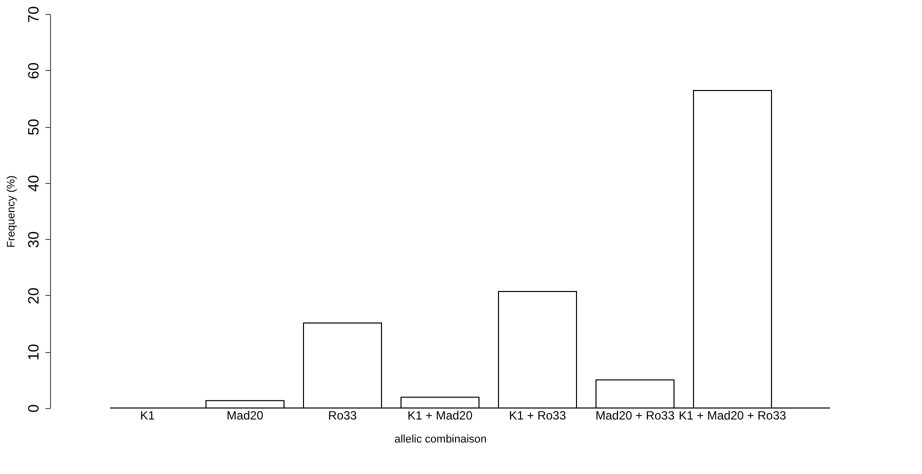 This screenshot has height=474, width=922. Describe the element at coordinates (343, 415) in the screenshot. I see `x-tick-label: Ro33` at that location.